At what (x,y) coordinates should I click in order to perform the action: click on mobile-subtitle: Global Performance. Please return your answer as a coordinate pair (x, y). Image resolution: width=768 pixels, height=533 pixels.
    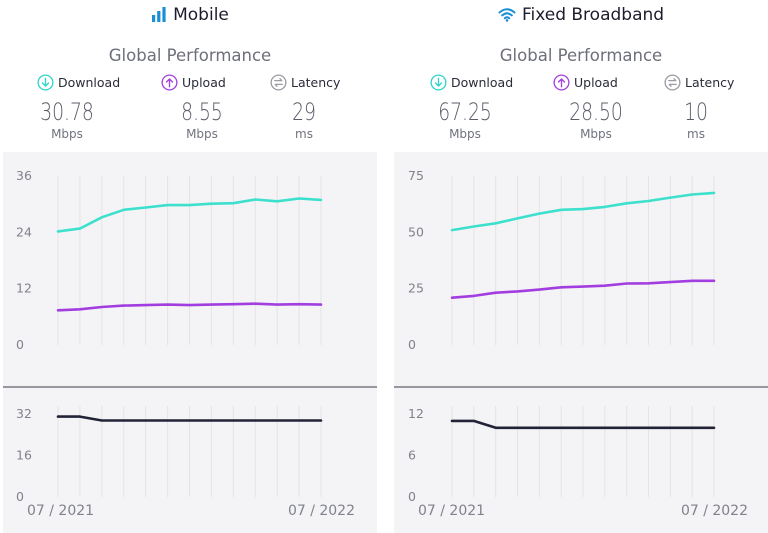
    Looking at the image, I should click on (190, 55).